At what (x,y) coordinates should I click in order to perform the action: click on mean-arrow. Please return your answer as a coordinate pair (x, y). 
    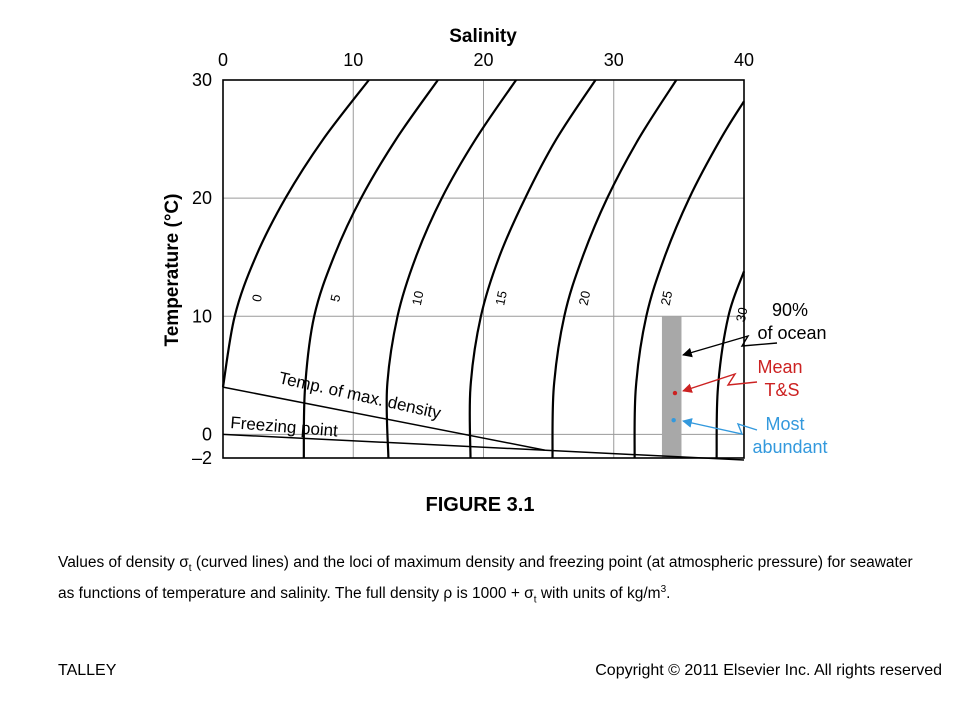
    Looking at the image, I should click on (720, 382).